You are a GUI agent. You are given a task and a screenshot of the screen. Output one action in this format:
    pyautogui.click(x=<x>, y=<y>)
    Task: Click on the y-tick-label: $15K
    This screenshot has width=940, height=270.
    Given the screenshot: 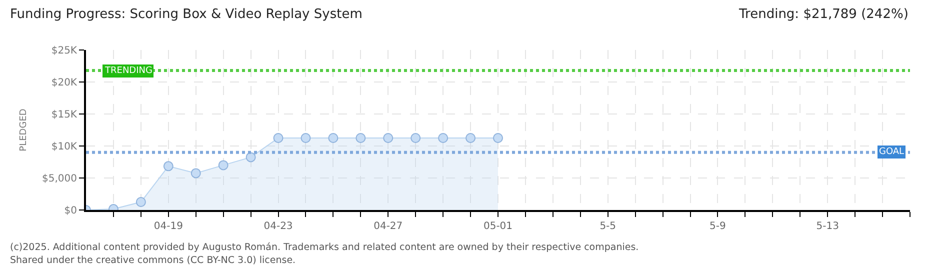 What is the action you would take?
    pyautogui.click(x=64, y=115)
    